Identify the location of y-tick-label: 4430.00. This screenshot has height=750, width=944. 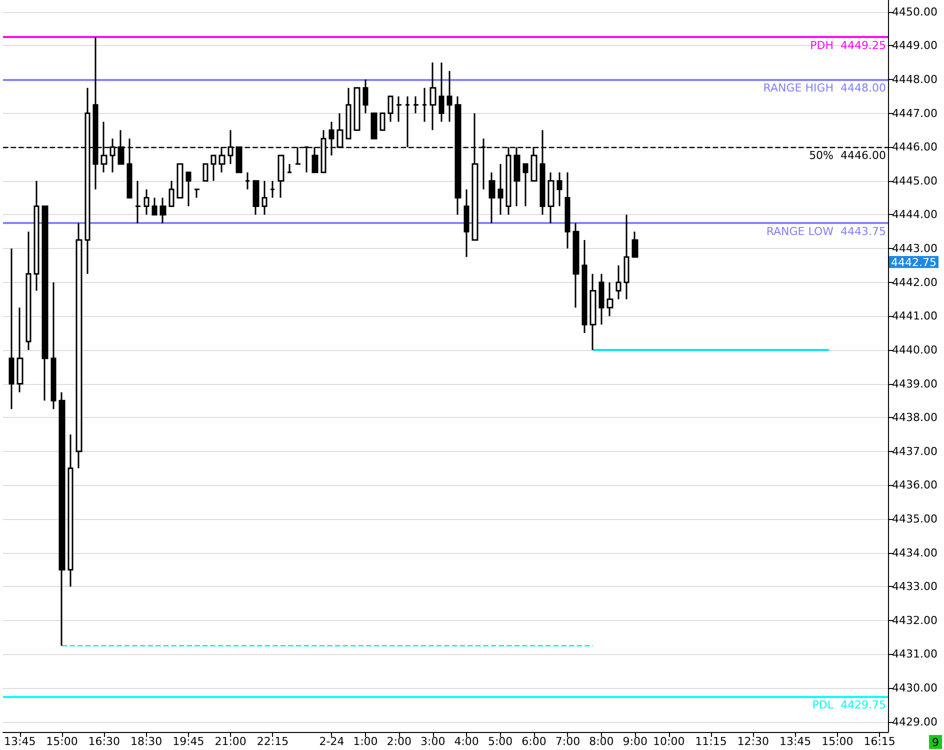
(915, 688).